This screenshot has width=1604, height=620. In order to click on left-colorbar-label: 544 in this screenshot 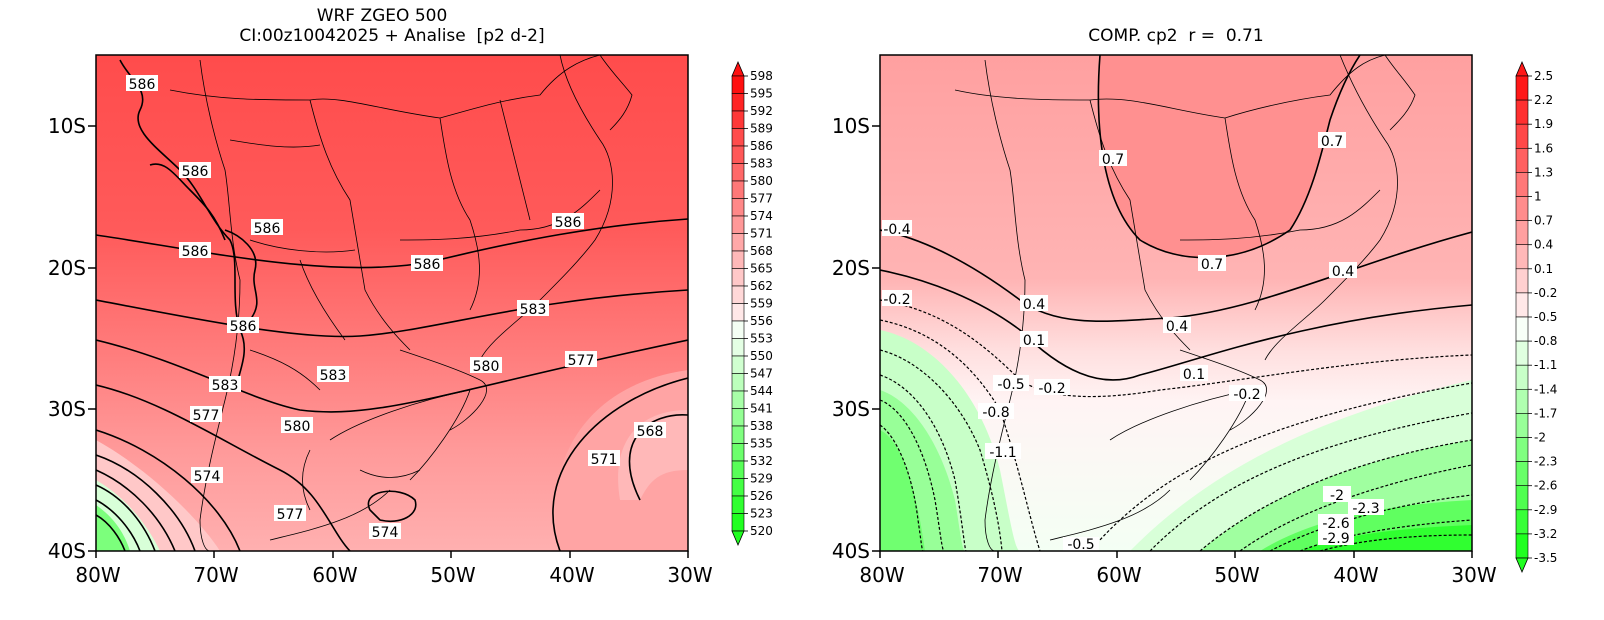, I will do `click(761, 391)`.